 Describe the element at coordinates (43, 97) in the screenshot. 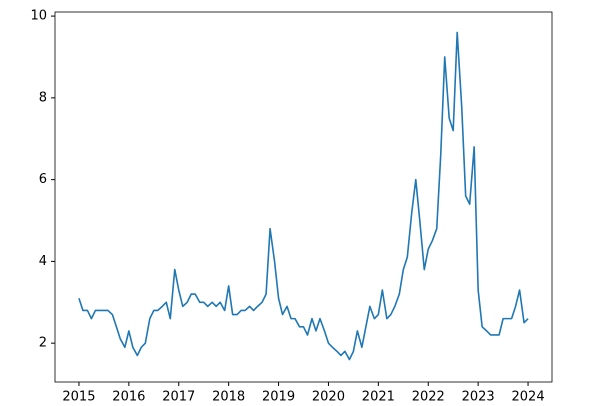

I see `y-tick-label: 8` at that location.